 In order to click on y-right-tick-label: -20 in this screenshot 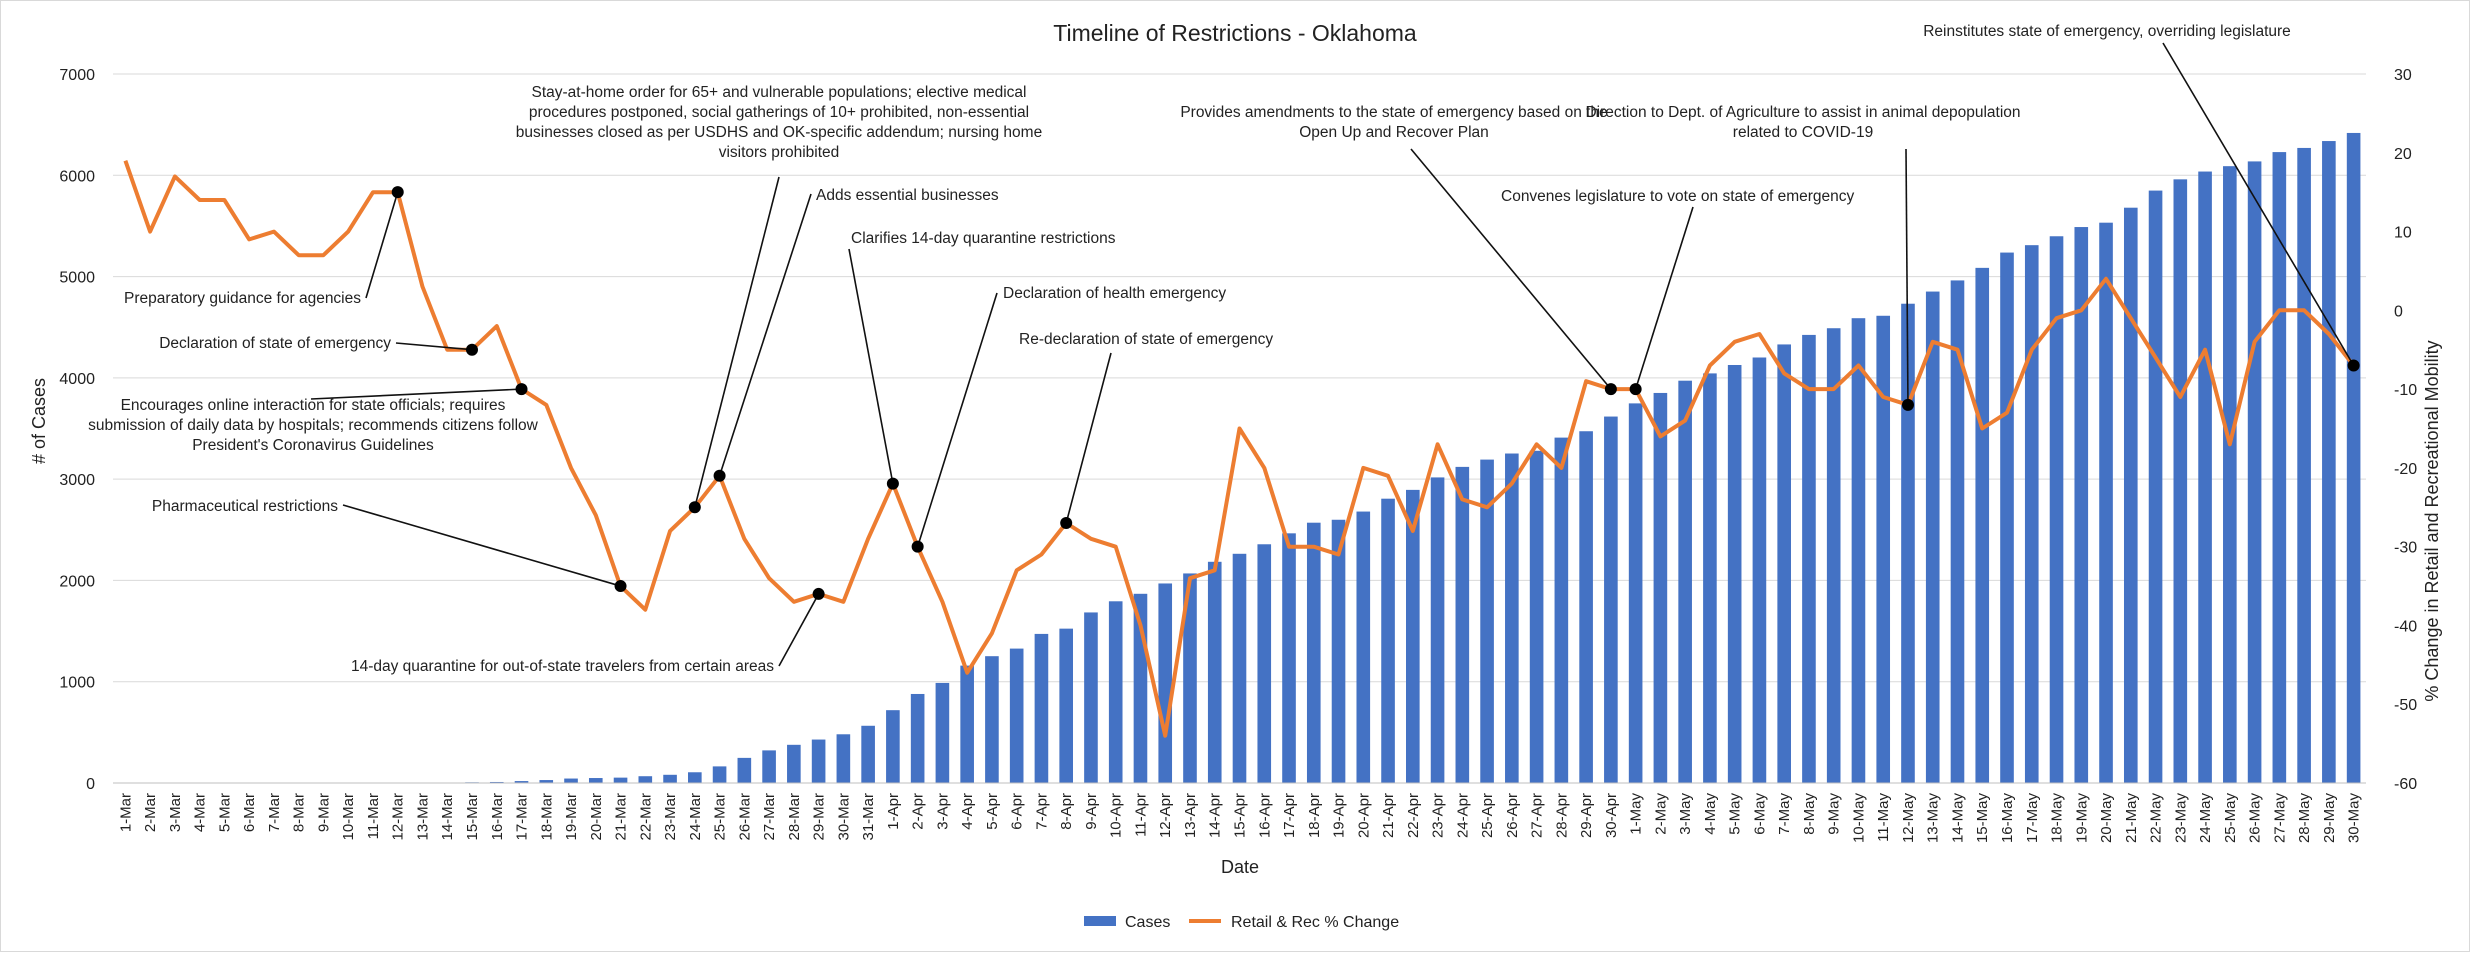, I will do `click(2405, 469)`.